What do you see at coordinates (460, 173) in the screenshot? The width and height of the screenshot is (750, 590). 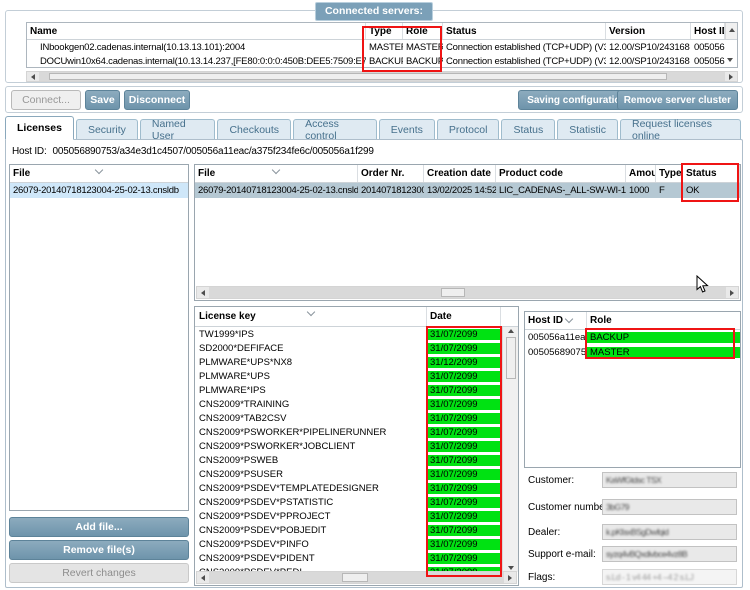 I see `column-header-creation-date: Creation date` at bounding box center [460, 173].